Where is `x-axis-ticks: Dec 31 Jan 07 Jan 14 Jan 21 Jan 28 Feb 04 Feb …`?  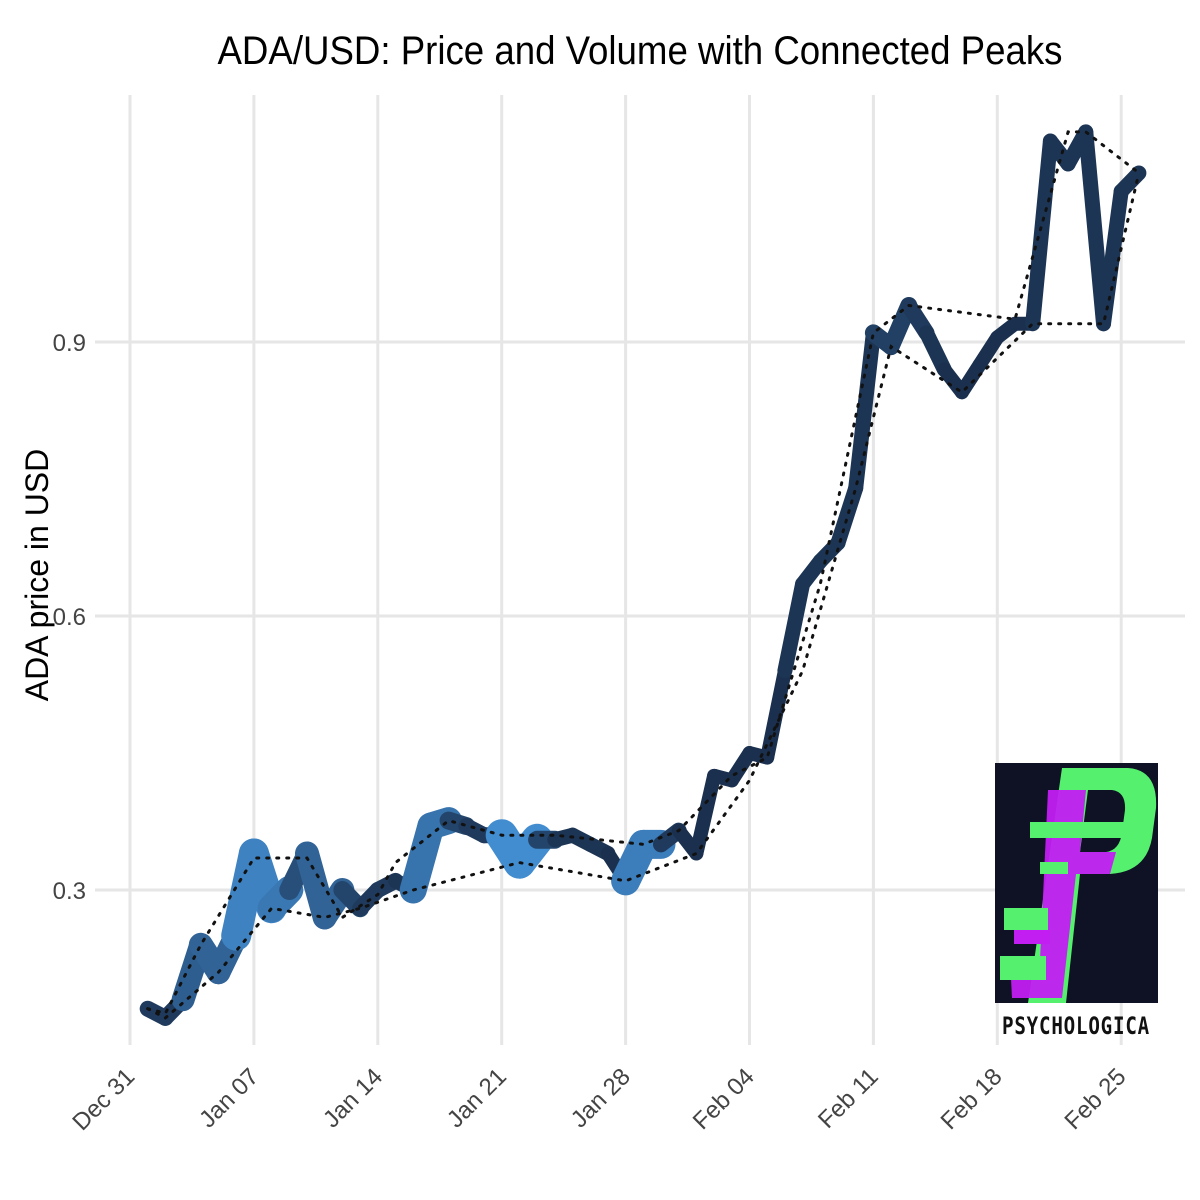 x-axis-ticks: Dec 31 Jan 07 Jan 14 Jan 21 Jan 28 Feb 04 Feb … is located at coordinates (599, 1099).